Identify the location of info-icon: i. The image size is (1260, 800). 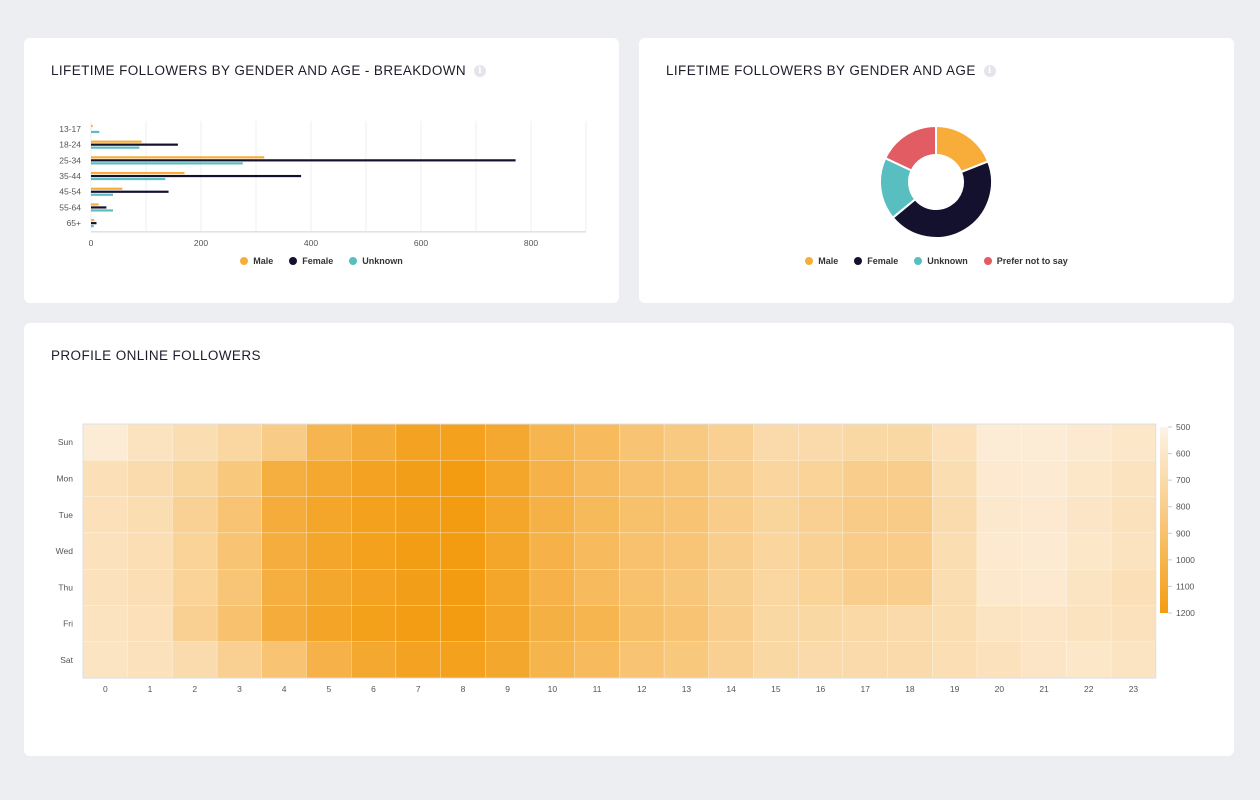
(480, 70).